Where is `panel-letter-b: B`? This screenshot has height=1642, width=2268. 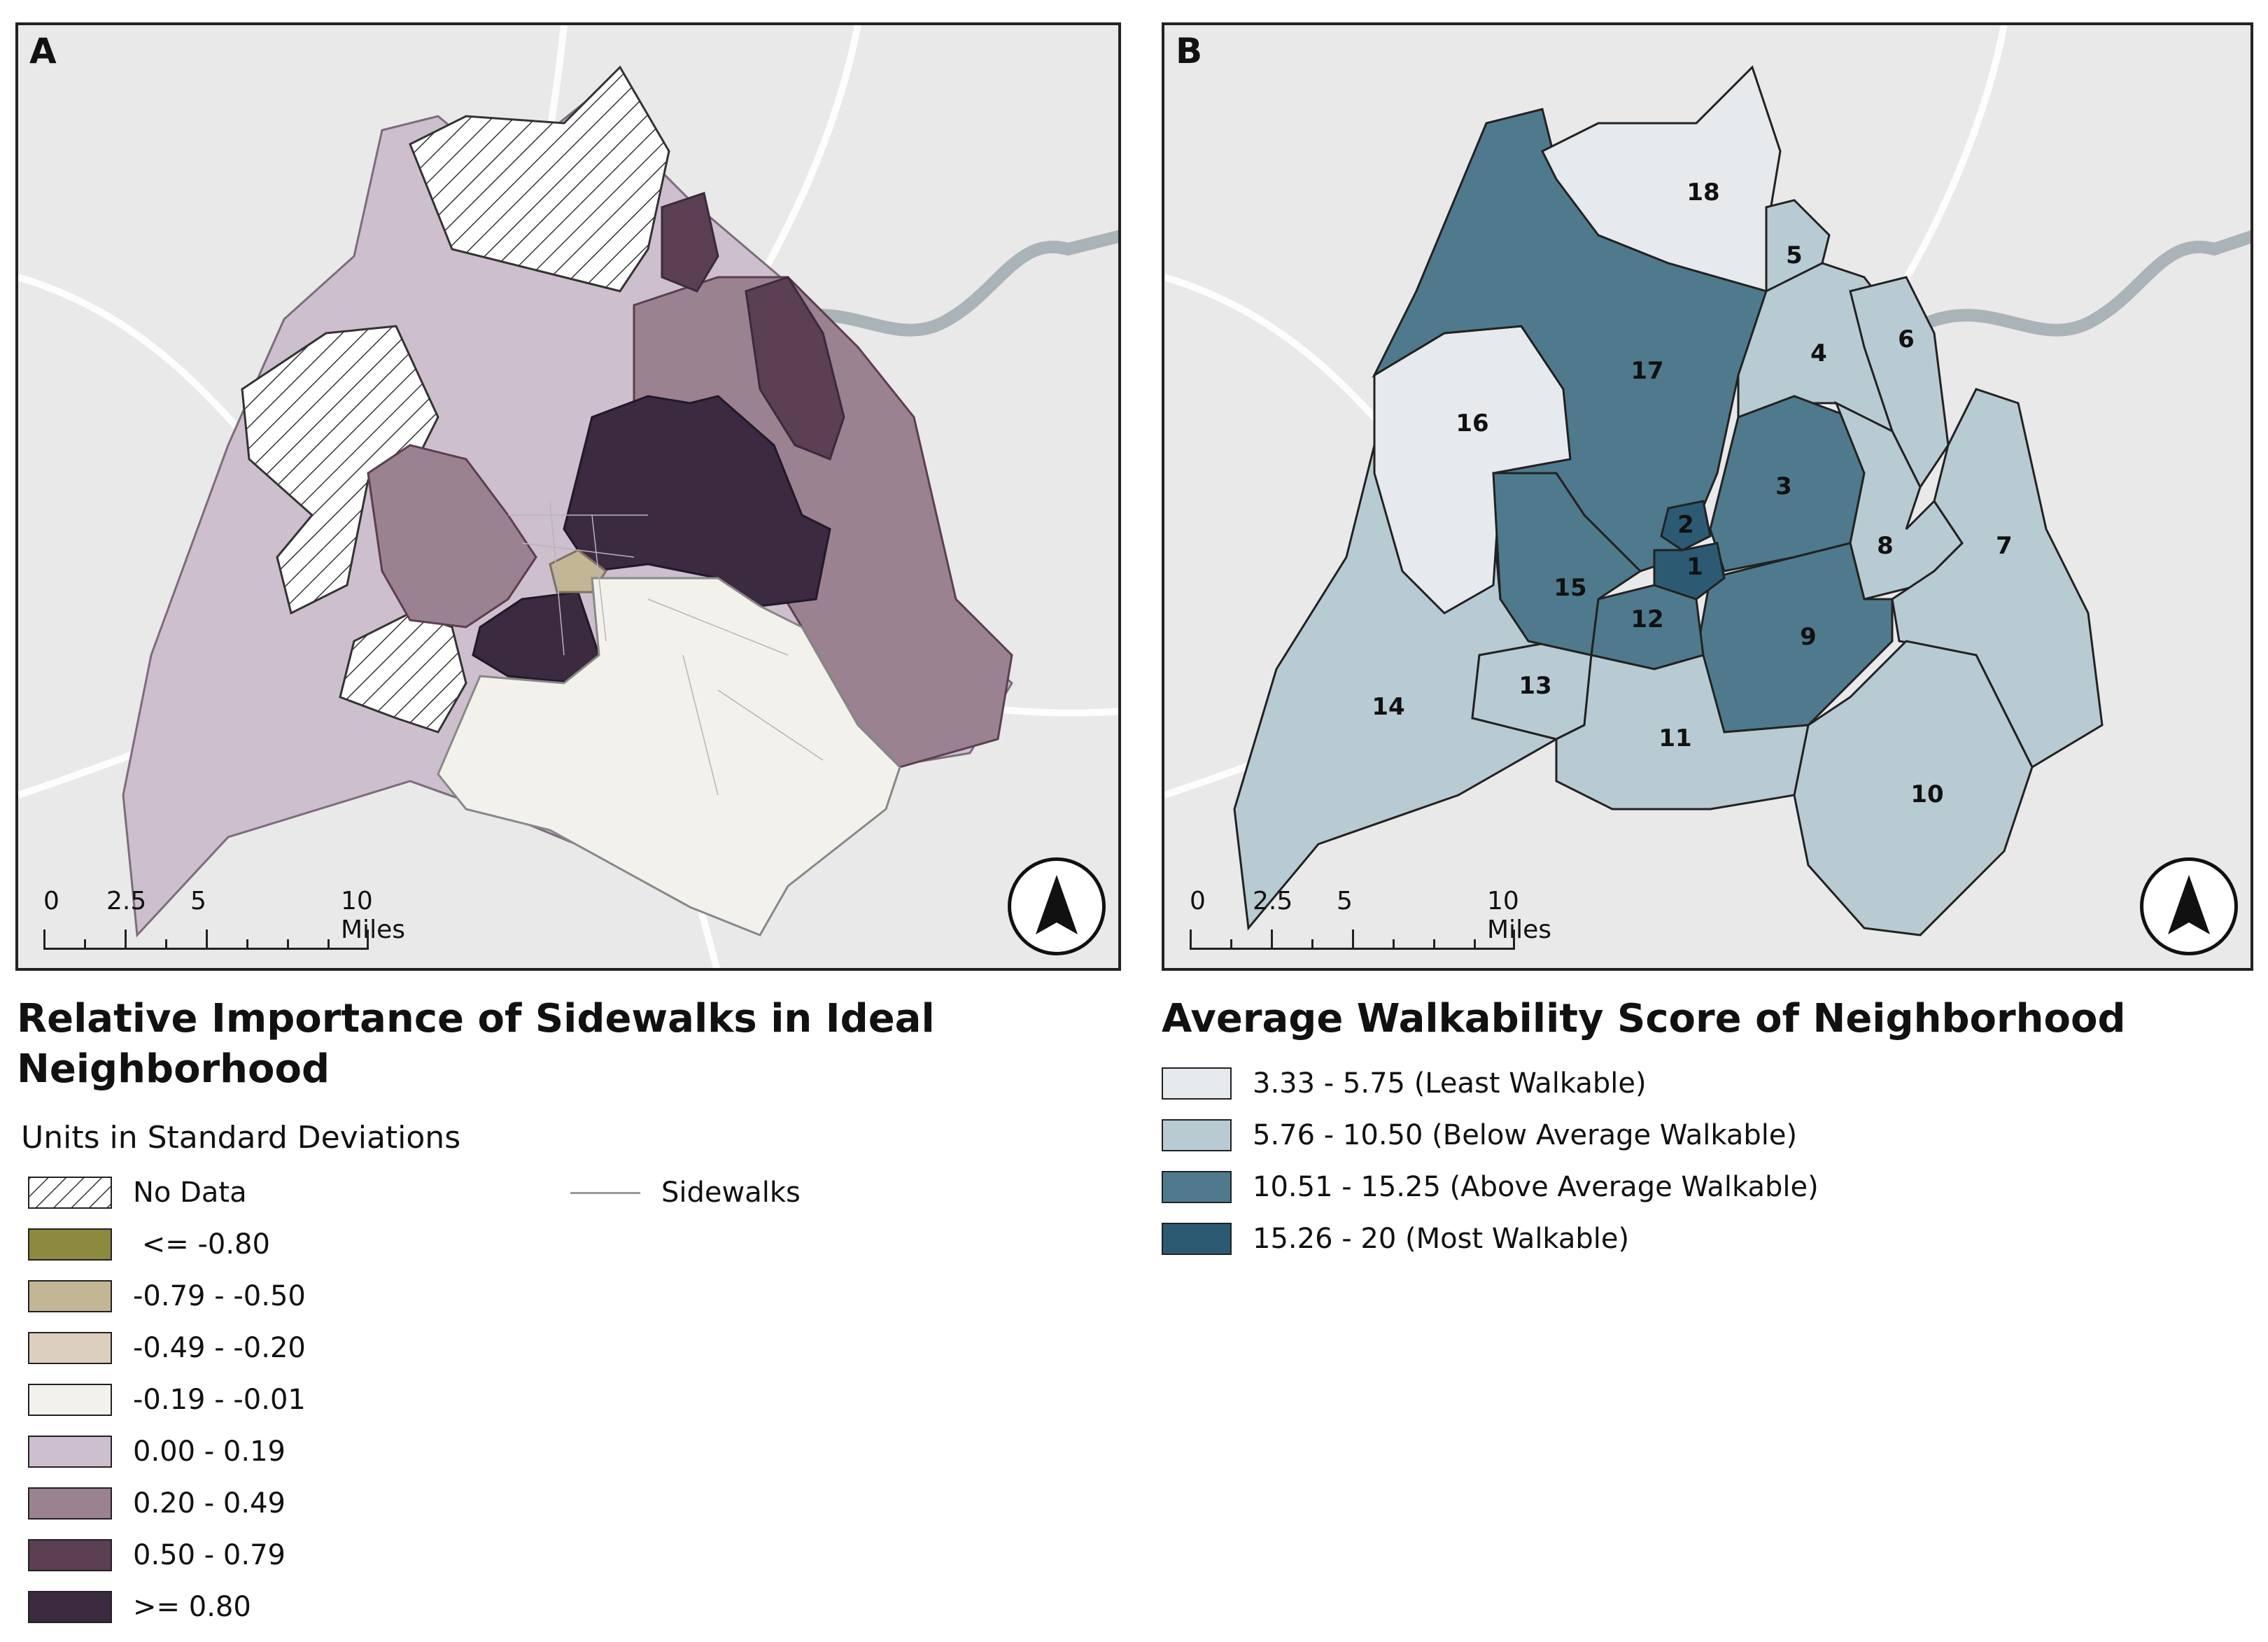 panel-letter-b: B is located at coordinates (1189, 51).